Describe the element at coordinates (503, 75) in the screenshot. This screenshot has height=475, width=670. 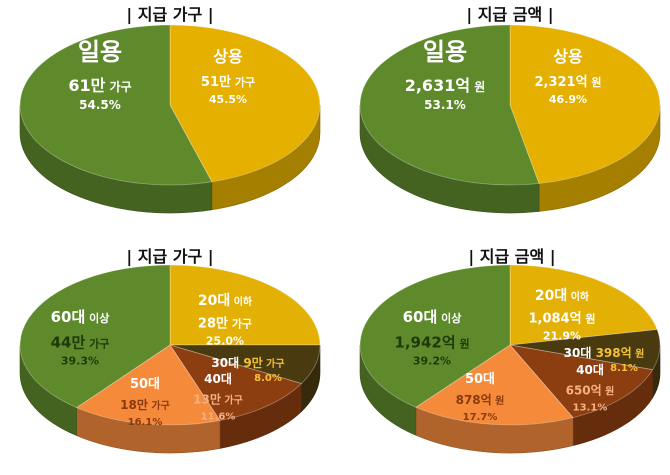
I see `slice-labels: 상용2,321억 원46.9%일용2,631억 원53.1%` at that location.